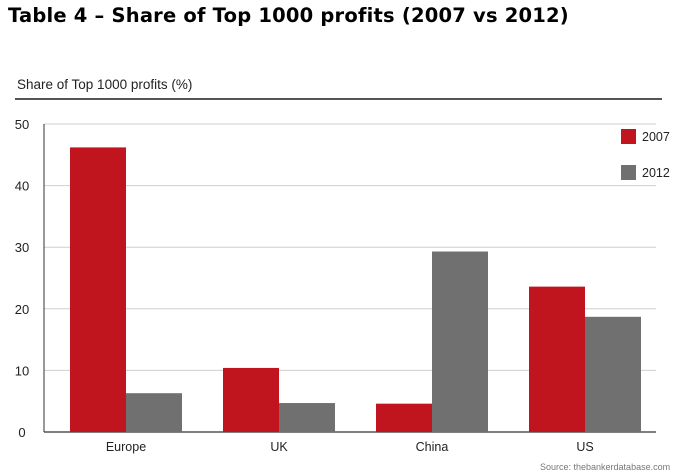 Image resolution: width=690 pixels, height=472 pixels. What do you see at coordinates (22, 247) in the screenshot?
I see `y-tick-label-30: 30` at bounding box center [22, 247].